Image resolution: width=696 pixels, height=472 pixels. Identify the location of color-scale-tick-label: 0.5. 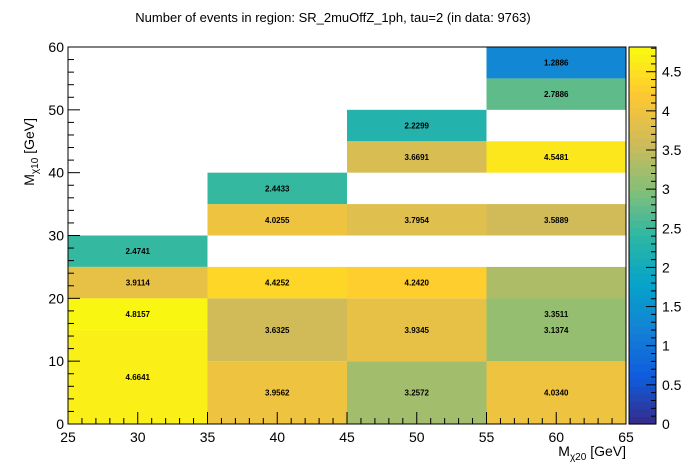
(672, 385).